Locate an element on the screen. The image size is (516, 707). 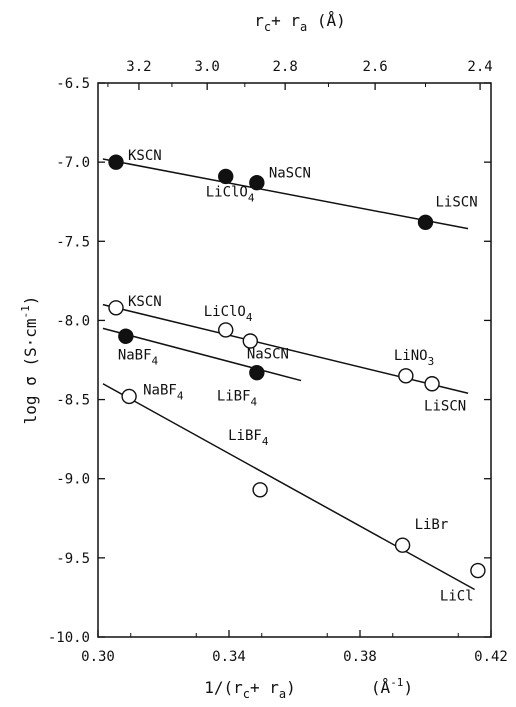
x-axis-title: 1/(rc+ ra) is located at coordinates (250, 689).